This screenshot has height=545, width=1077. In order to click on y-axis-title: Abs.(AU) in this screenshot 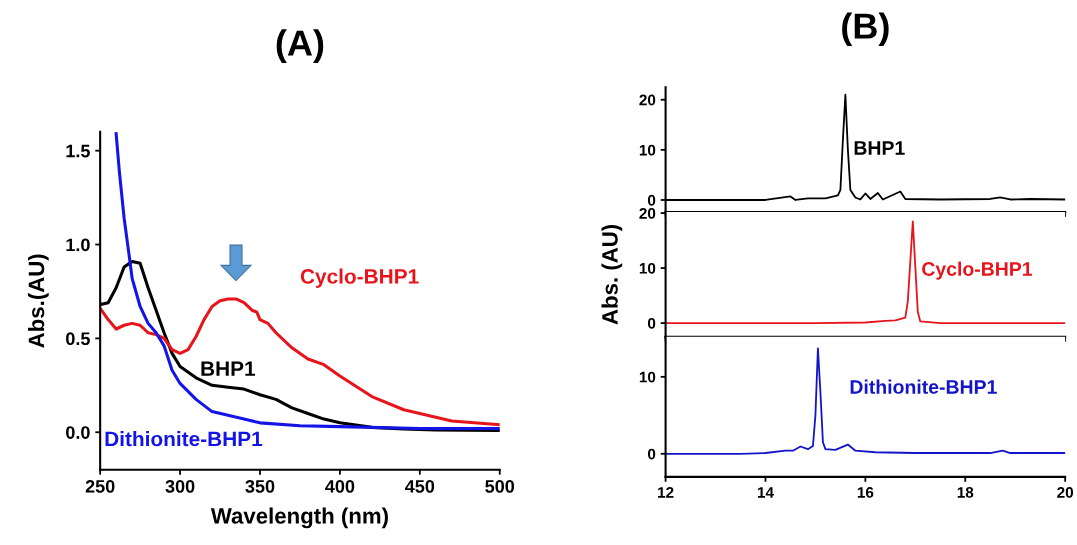, I will do `click(38, 301)`.